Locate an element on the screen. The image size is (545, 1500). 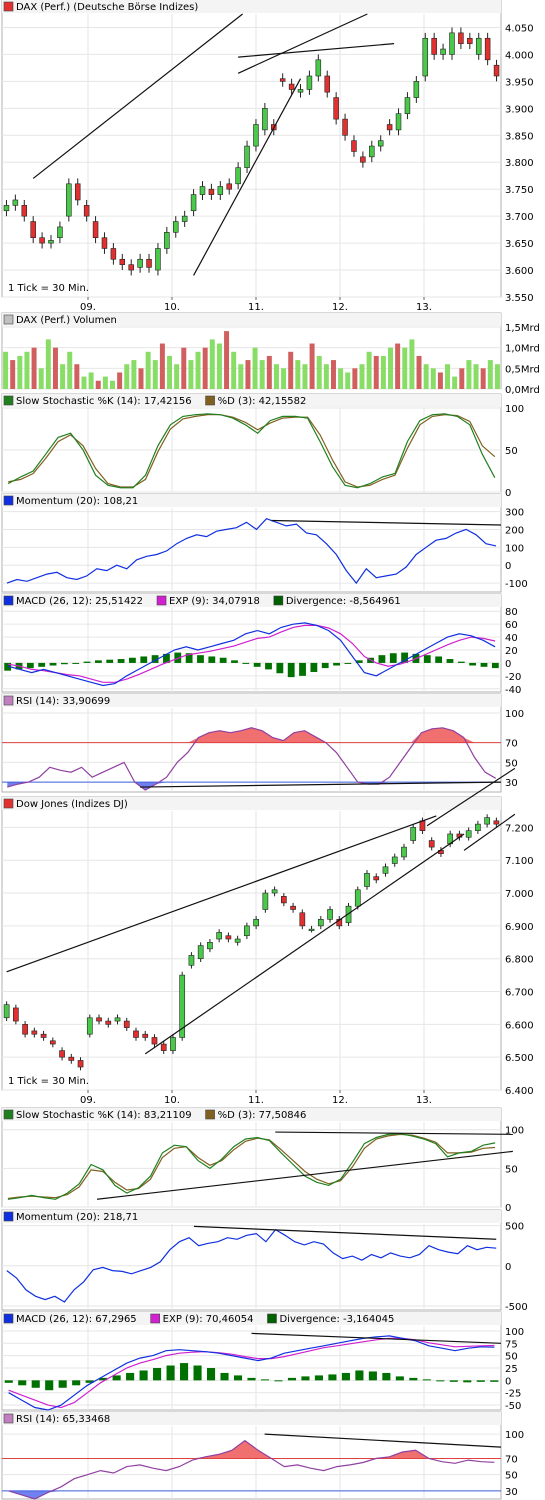
y-tick-label: 300 is located at coordinates (514, 513).